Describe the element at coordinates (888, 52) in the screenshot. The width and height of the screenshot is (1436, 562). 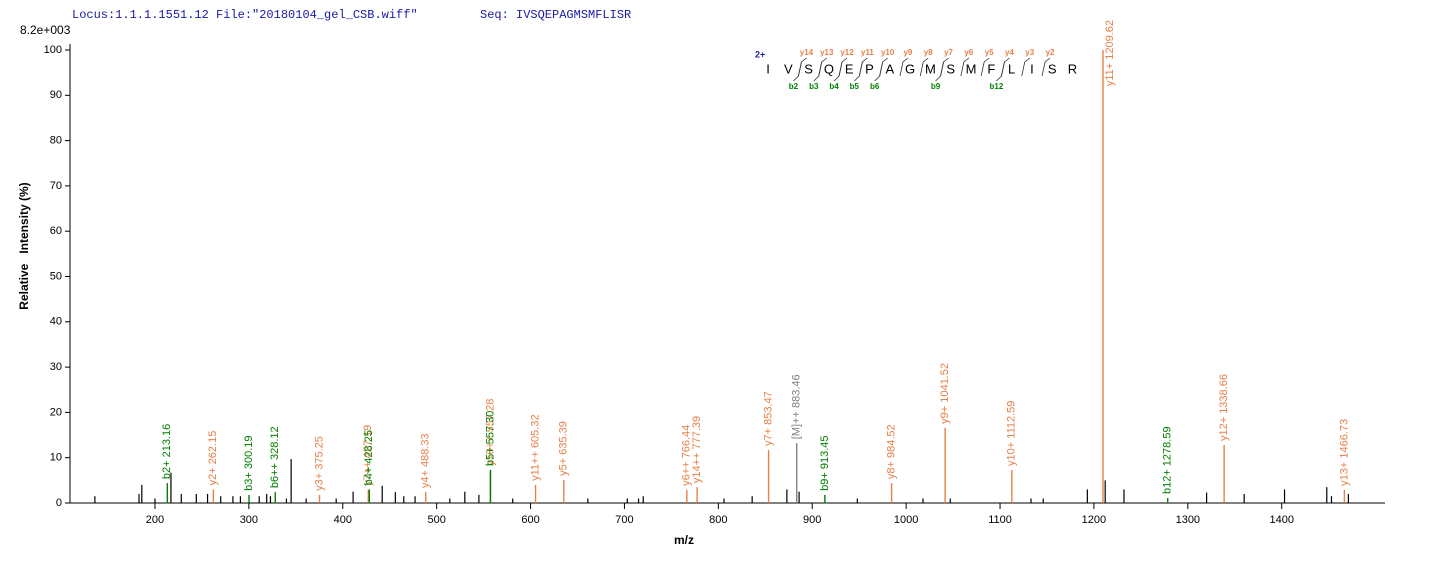
I see `y-ion-label: y10` at that location.